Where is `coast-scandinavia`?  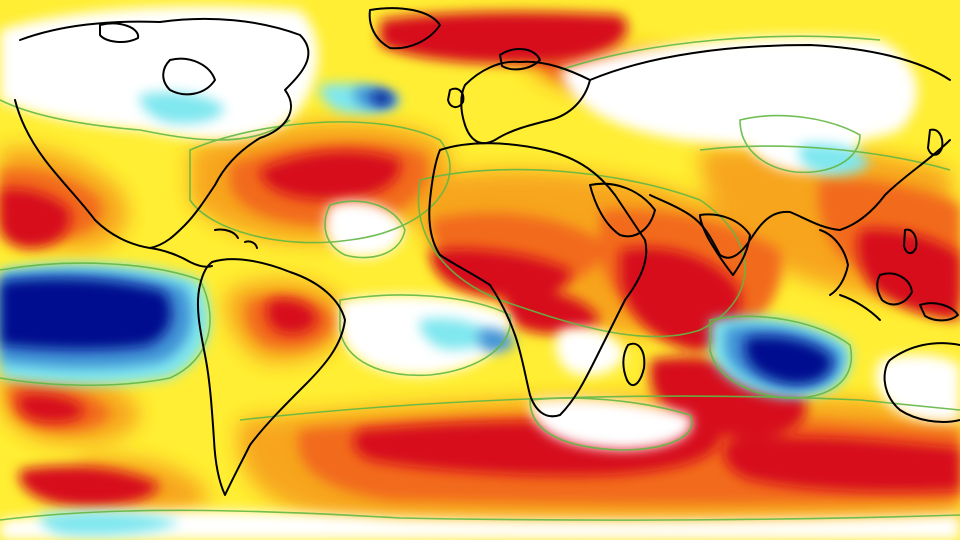 coast-scandinavia is located at coordinates (520, 59).